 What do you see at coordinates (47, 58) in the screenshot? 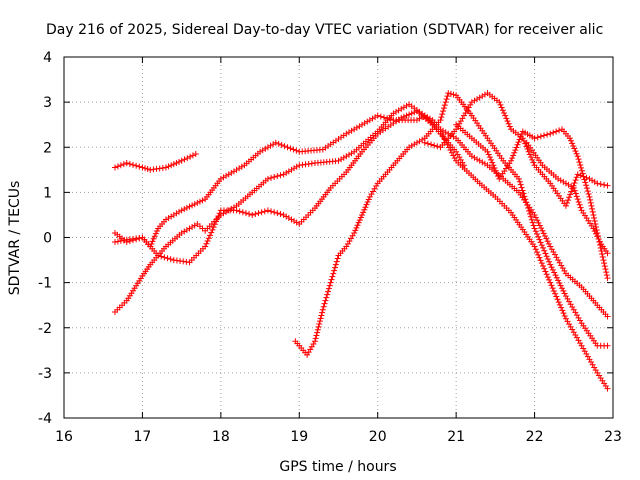
I see `y-tick-label: 4` at bounding box center [47, 58].